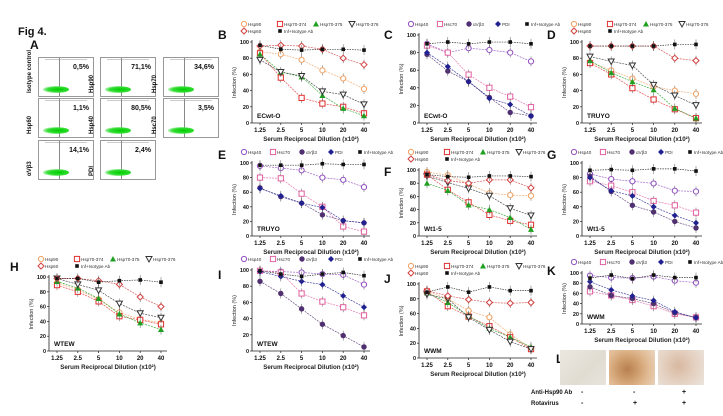 This screenshot has height=416, width=723. Describe the element at coordinates (30, 124) in the screenshot. I see `flow-marker-label: Hsp60` at that location.